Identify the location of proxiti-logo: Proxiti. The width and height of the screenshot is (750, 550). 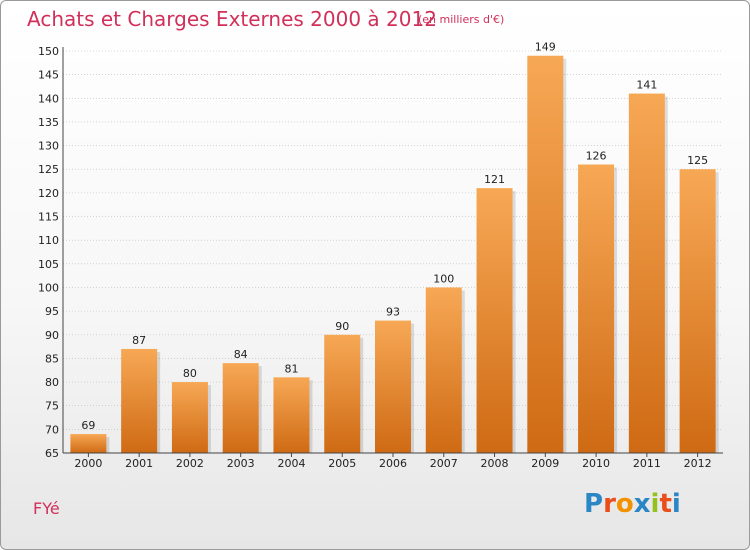
(632, 504).